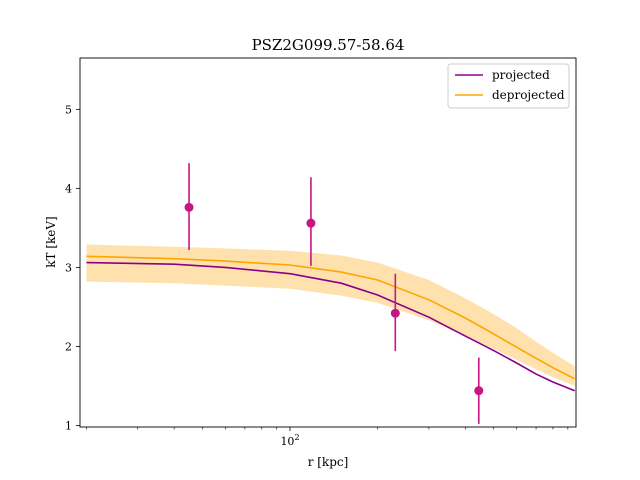 Image resolution: width=640 pixels, height=480 pixels. Describe the element at coordinates (328, 45) in the screenshot. I see `chart-title: PSZ2G099.57-58.64` at that location.